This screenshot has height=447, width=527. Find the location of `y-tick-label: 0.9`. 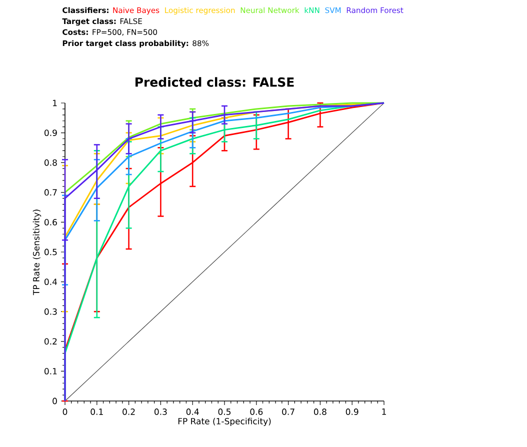

y-tick-label: 0.9 is located at coordinates (50, 133).